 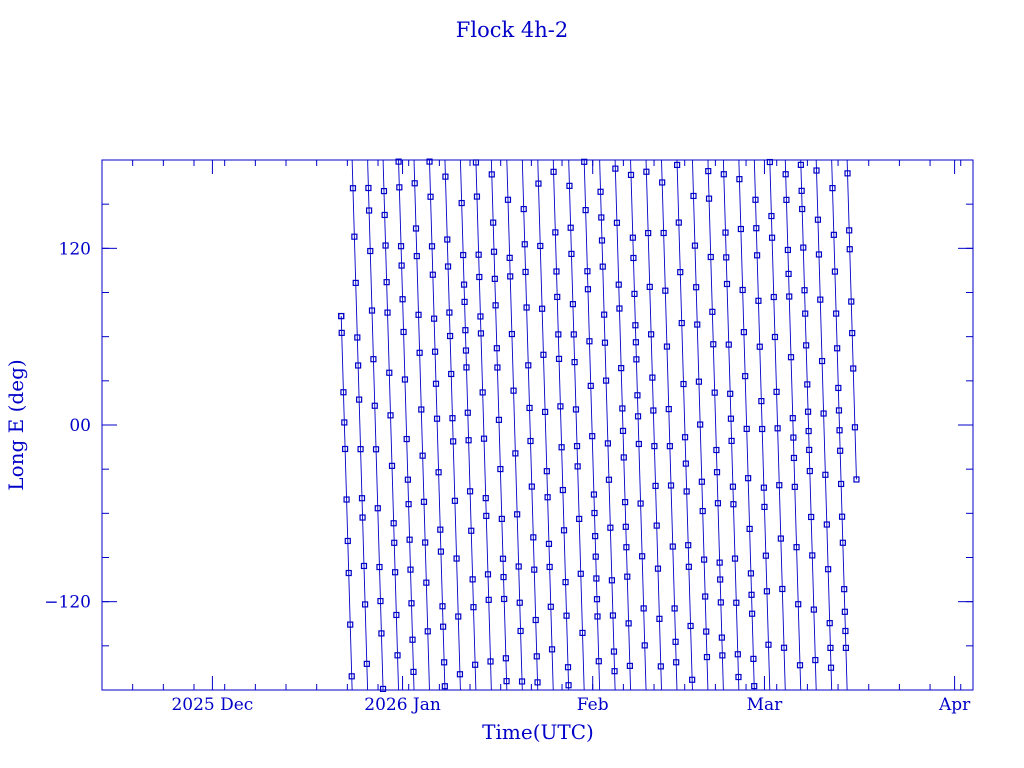 What do you see at coordinates (571, 705) in the screenshot?
I see `x-tick-labels: 2025 Dec 2026 Jan Feb Mar Apr` at bounding box center [571, 705].